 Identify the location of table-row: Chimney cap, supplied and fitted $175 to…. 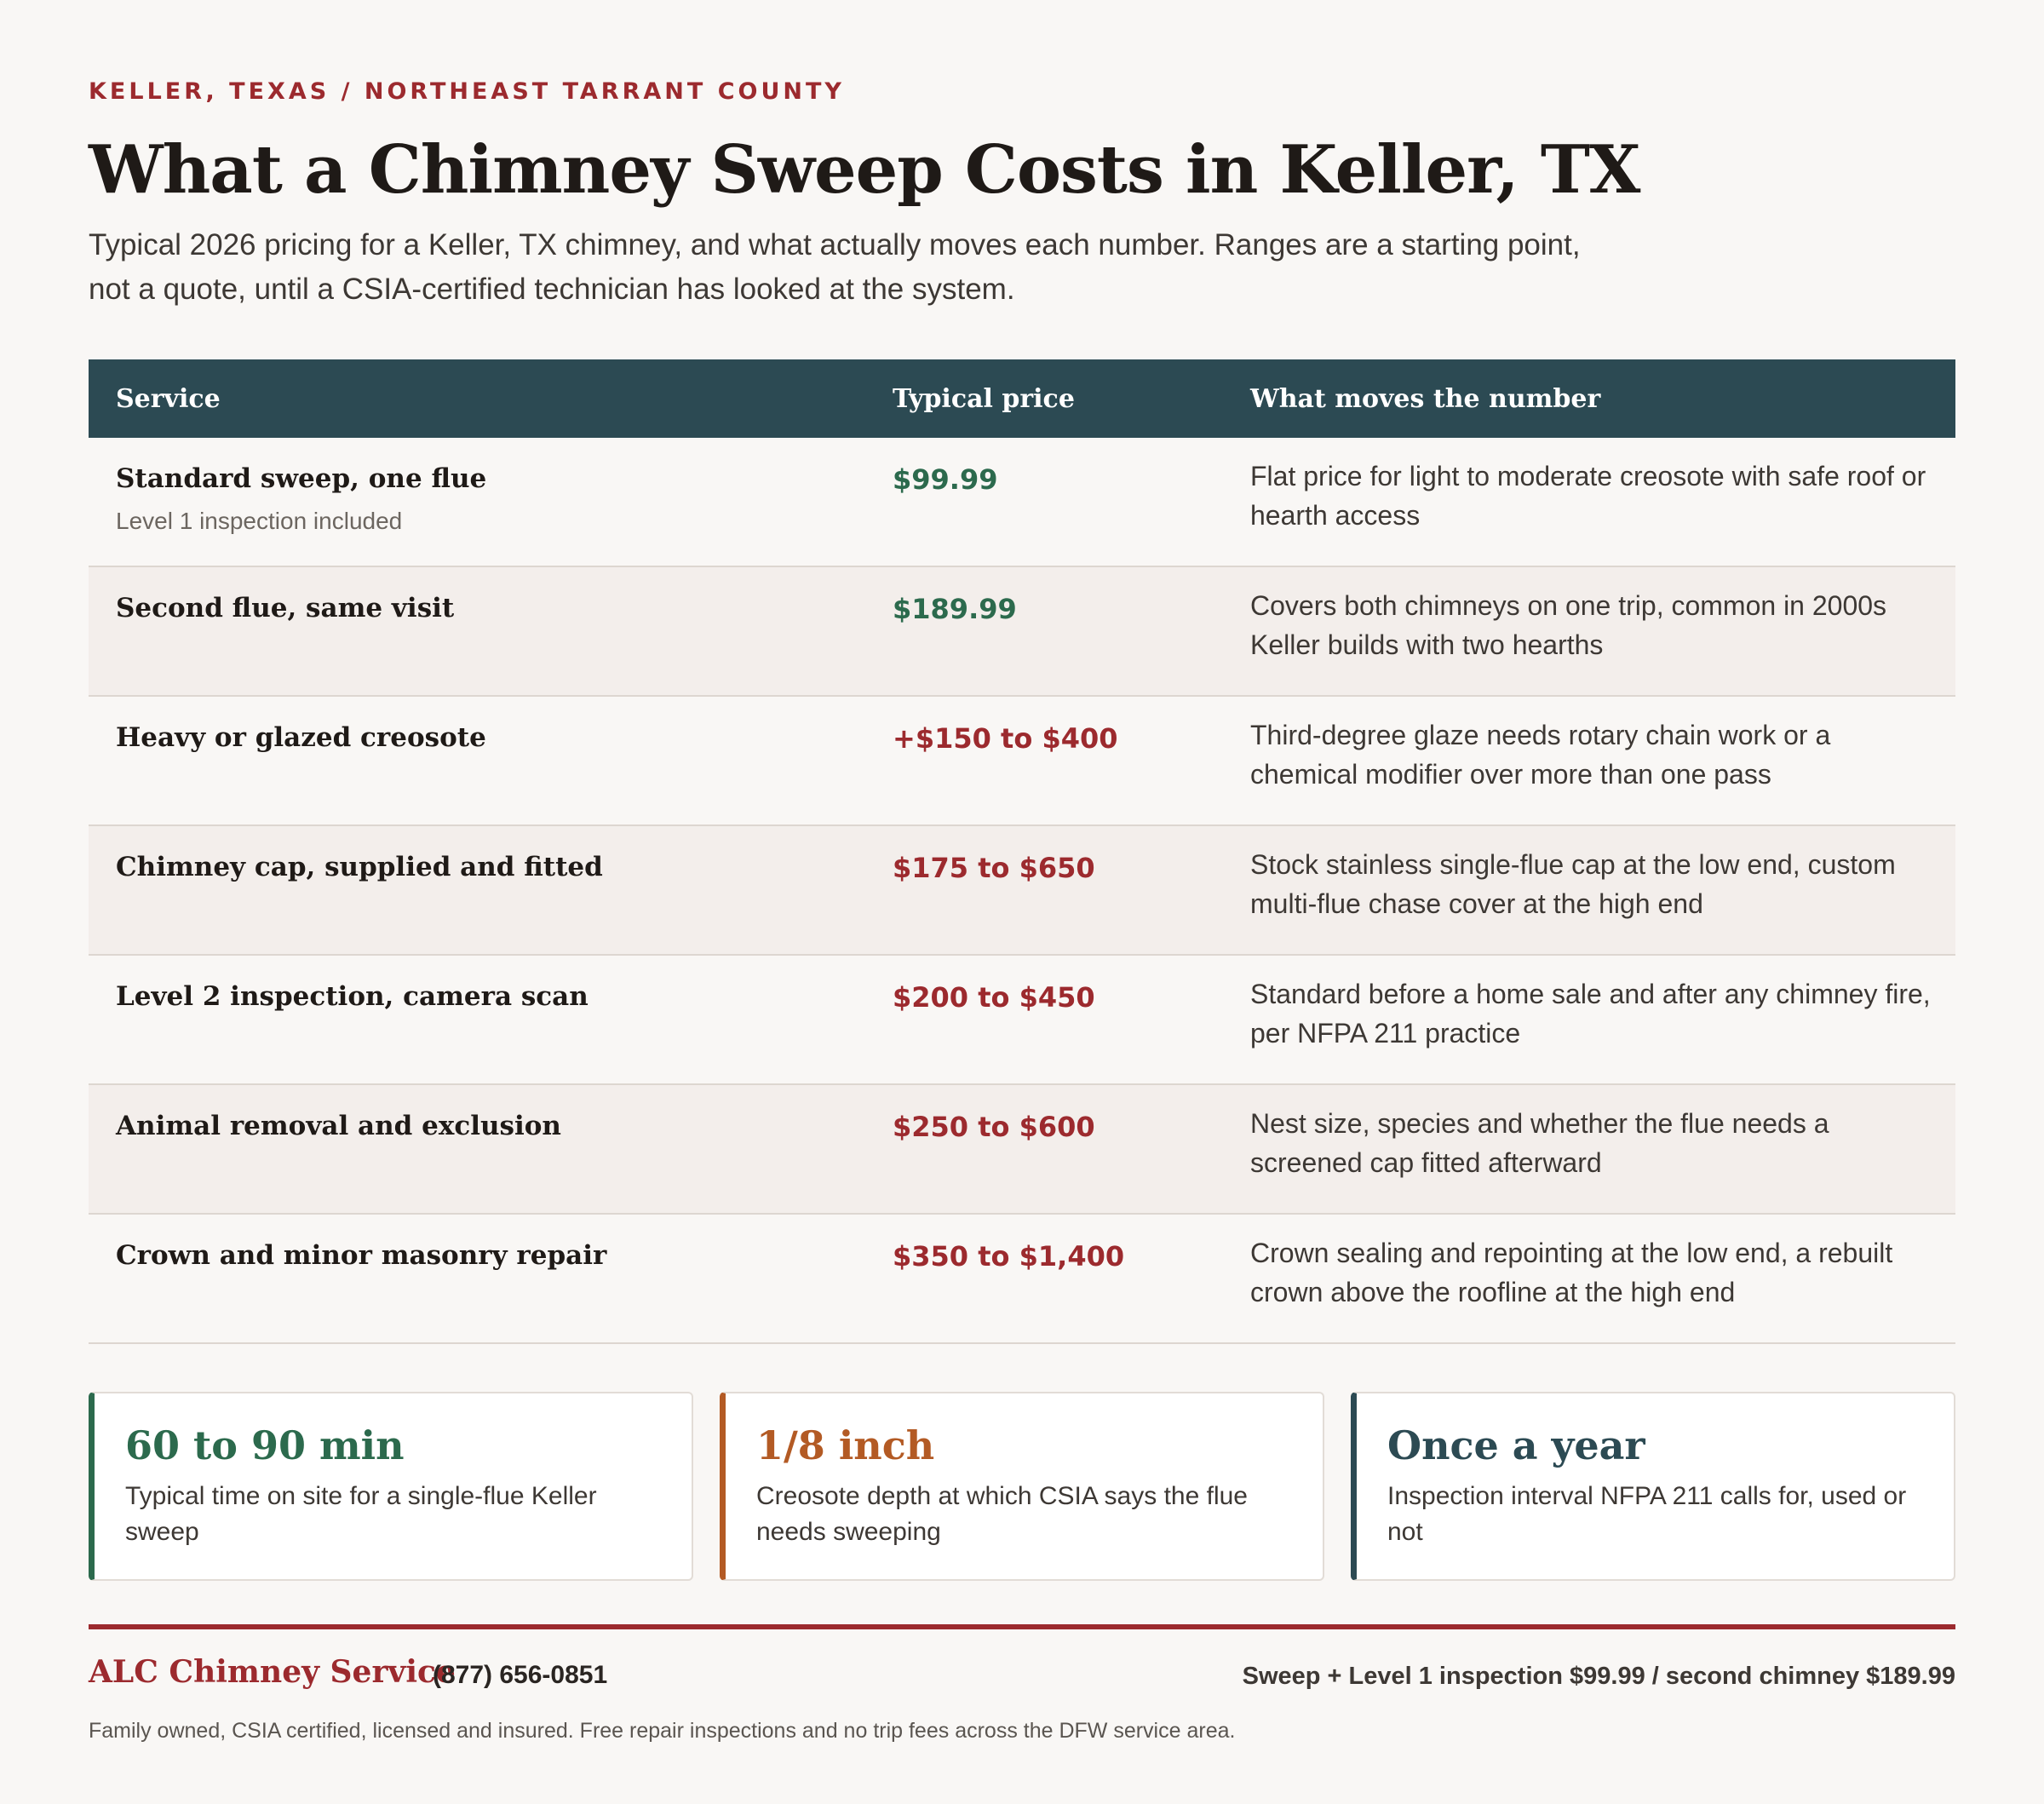
(1022, 891).